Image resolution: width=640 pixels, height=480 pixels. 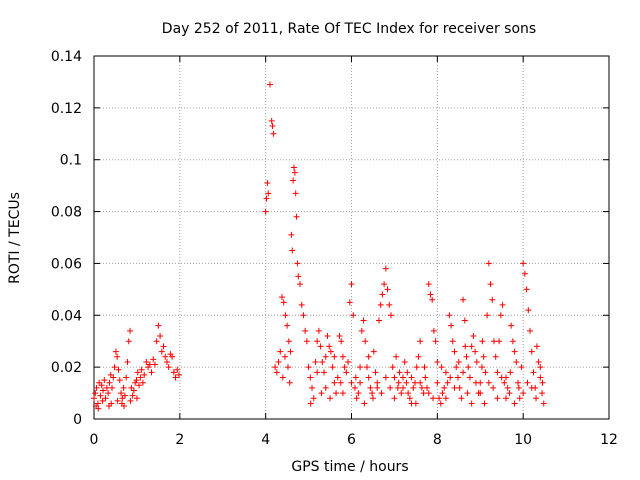 What do you see at coordinates (66, 368) in the screenshot?
I see `y-tick-label: 0.02` at bounding box center [66, 368].